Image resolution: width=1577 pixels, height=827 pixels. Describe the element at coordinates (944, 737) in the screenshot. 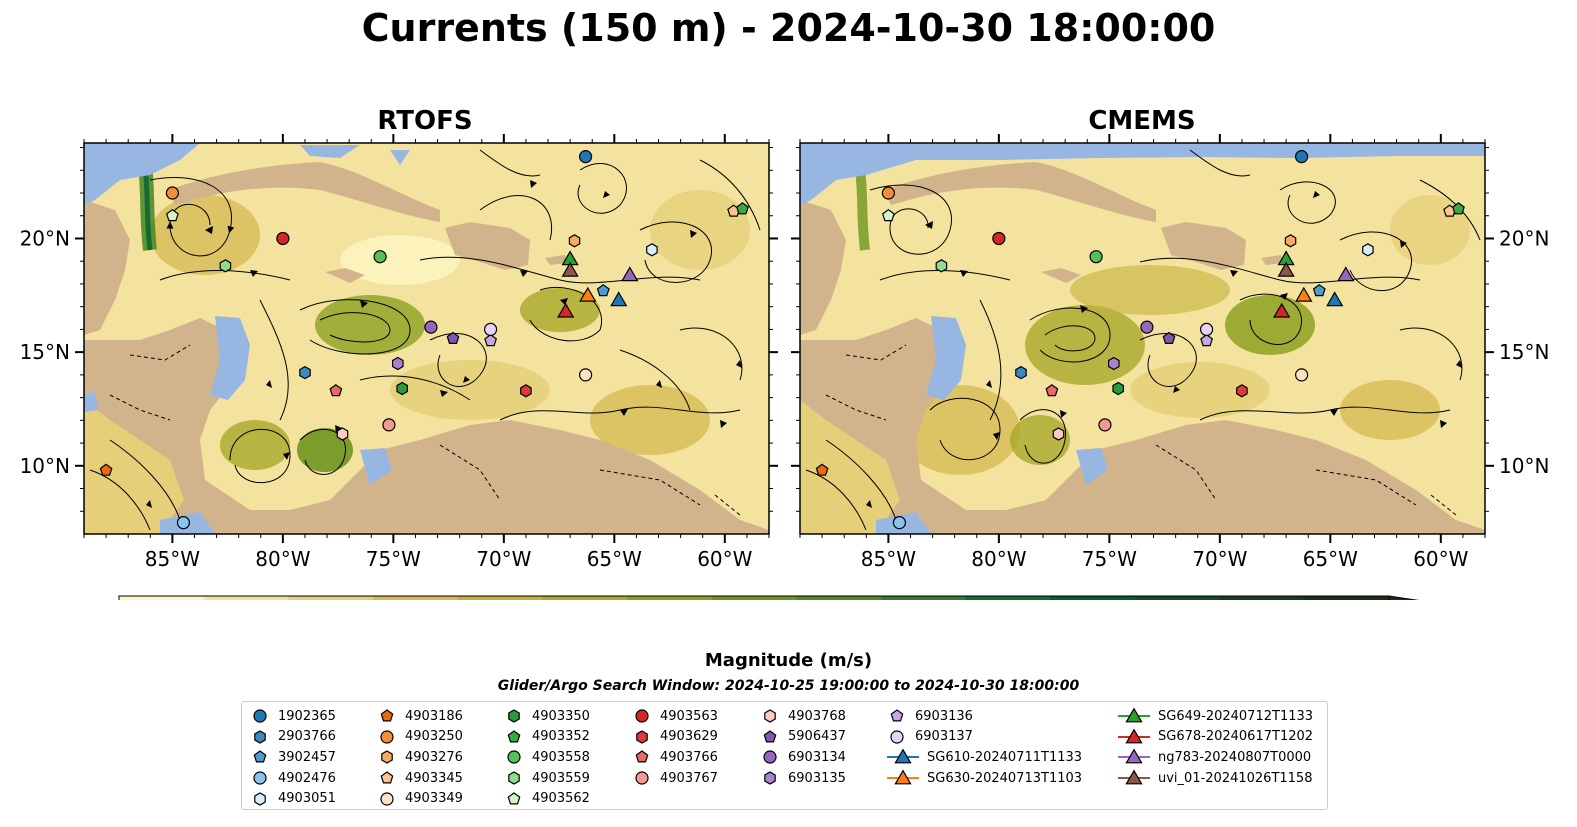

I see `legend-label: 6903137` at that location.